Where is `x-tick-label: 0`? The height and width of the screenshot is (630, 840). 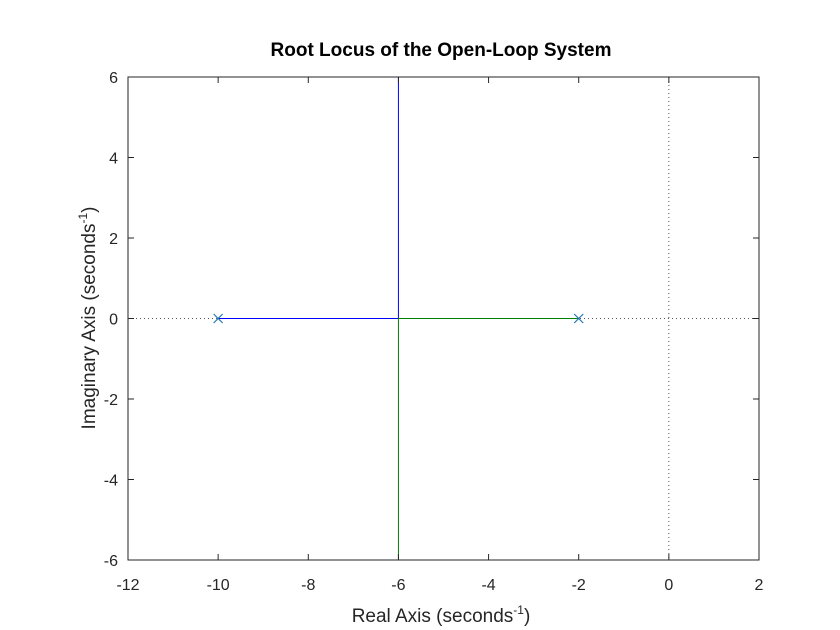 x-tick-label: 0 is located at coordinates (668, 585).